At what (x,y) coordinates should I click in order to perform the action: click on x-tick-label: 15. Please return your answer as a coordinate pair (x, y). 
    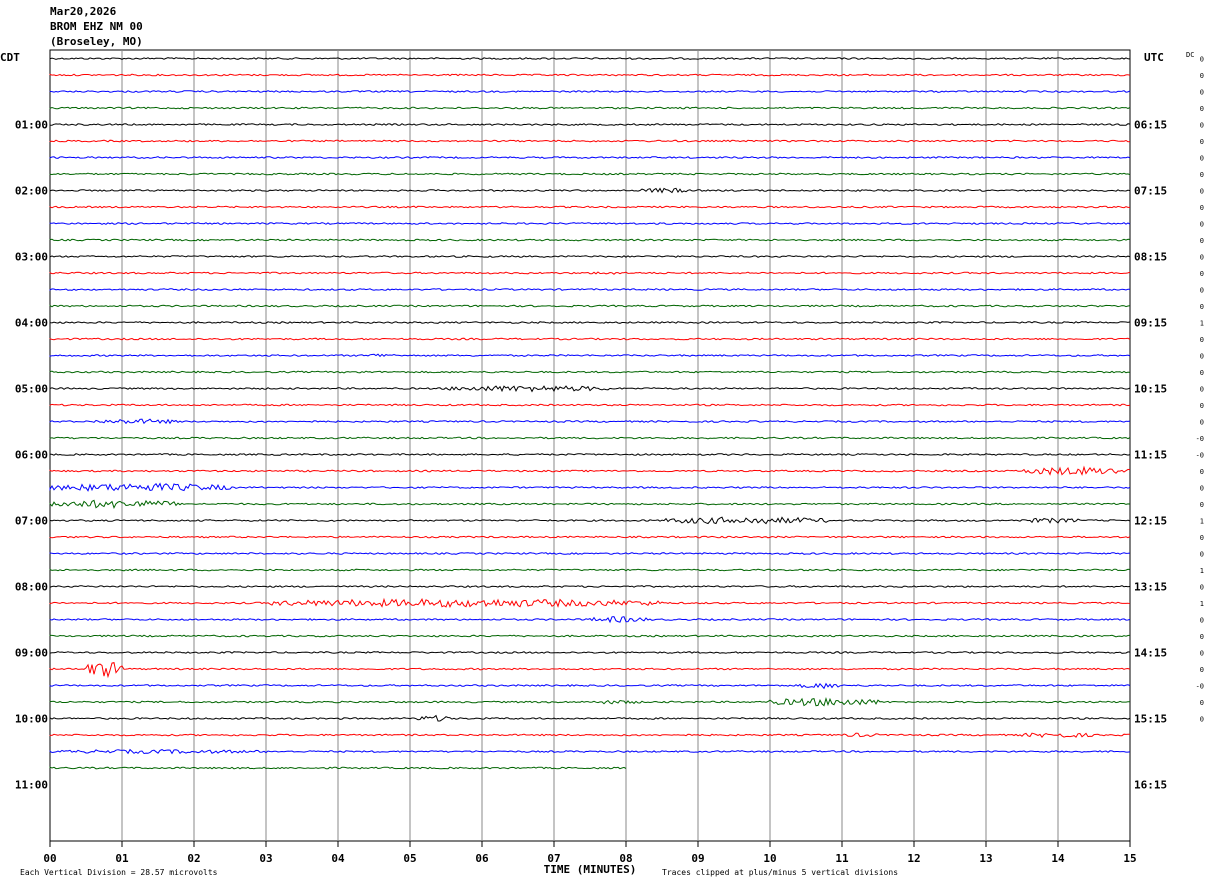
    Looking at the image, I should click on (1129, 858).